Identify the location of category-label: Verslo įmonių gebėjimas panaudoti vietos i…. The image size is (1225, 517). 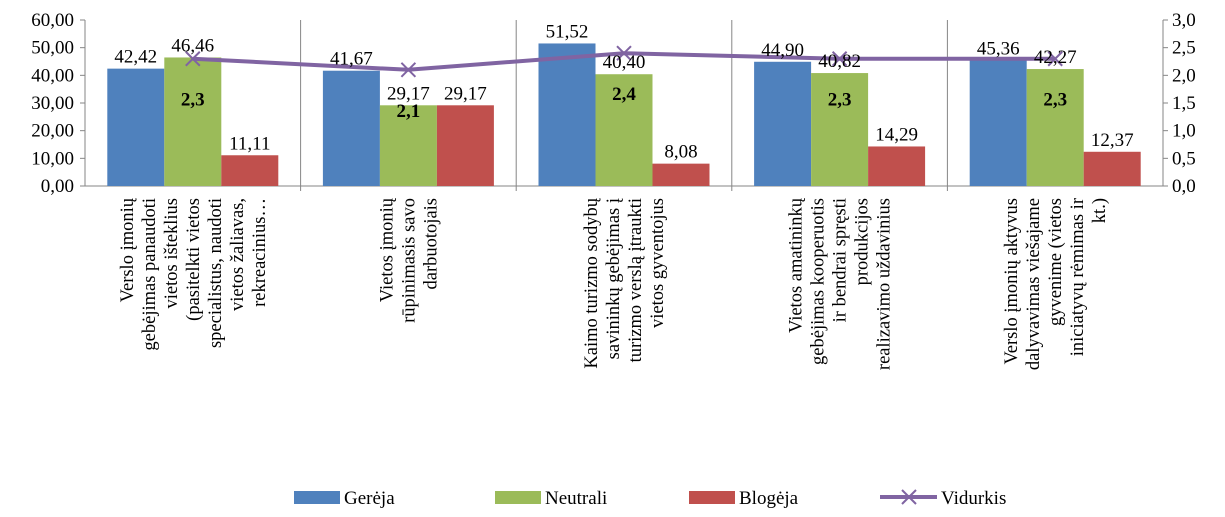
(194, 273).